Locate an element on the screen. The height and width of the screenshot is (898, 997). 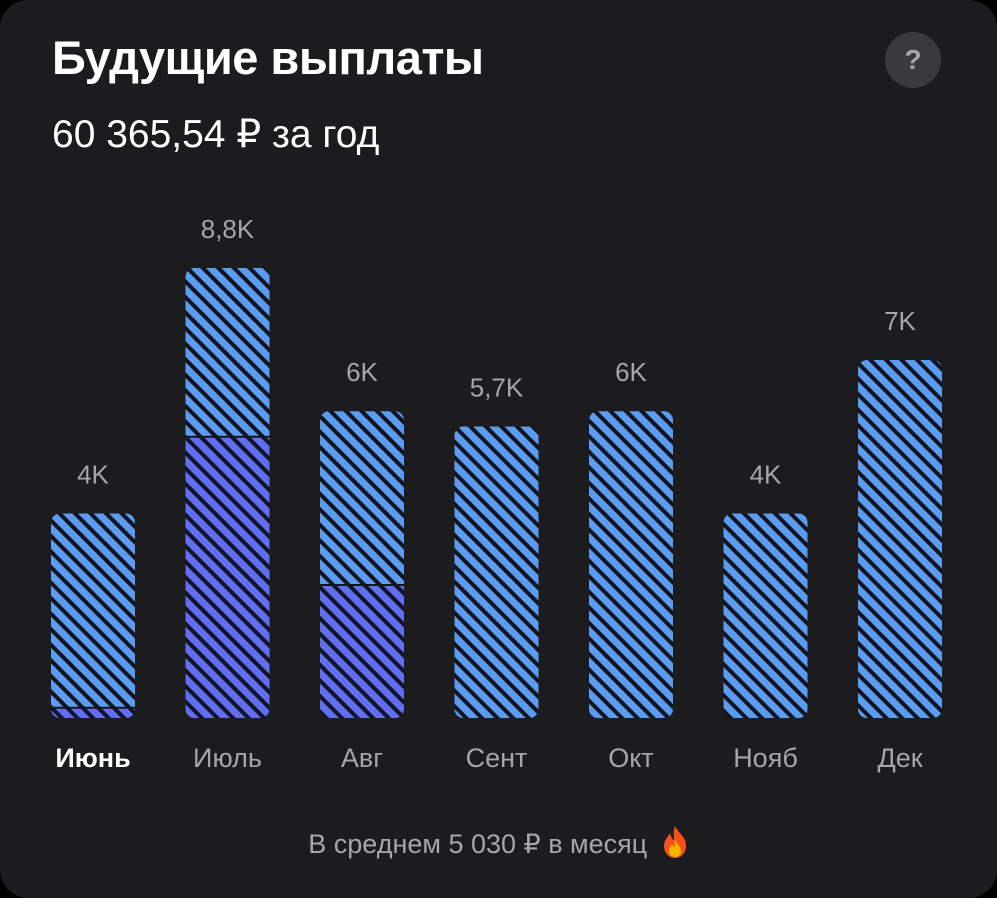
monthly-average: В среднем 5 030 ₽ в месяц is located at coordinates (498, 842).